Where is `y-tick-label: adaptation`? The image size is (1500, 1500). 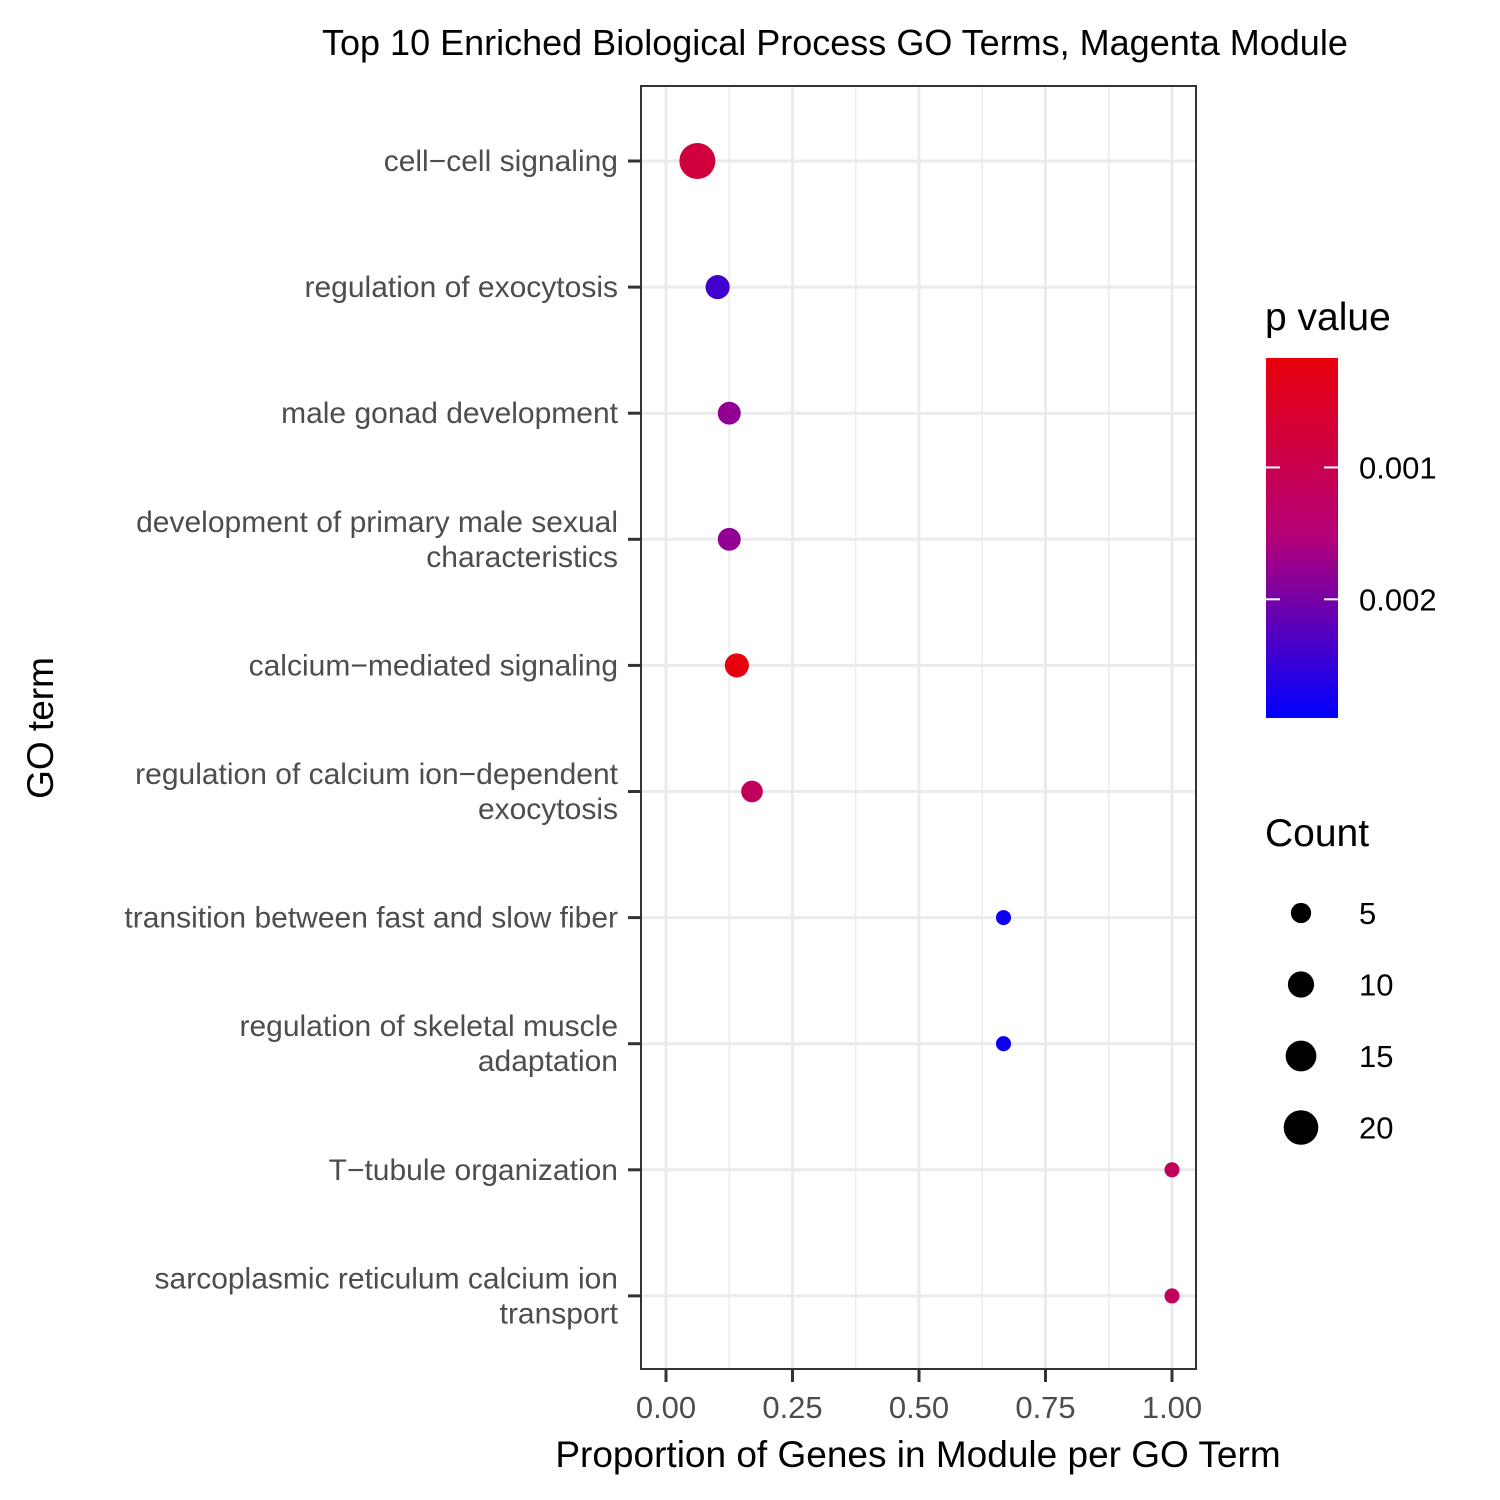
y-tick-label: adaptation is located at coordinates (548, 1061).